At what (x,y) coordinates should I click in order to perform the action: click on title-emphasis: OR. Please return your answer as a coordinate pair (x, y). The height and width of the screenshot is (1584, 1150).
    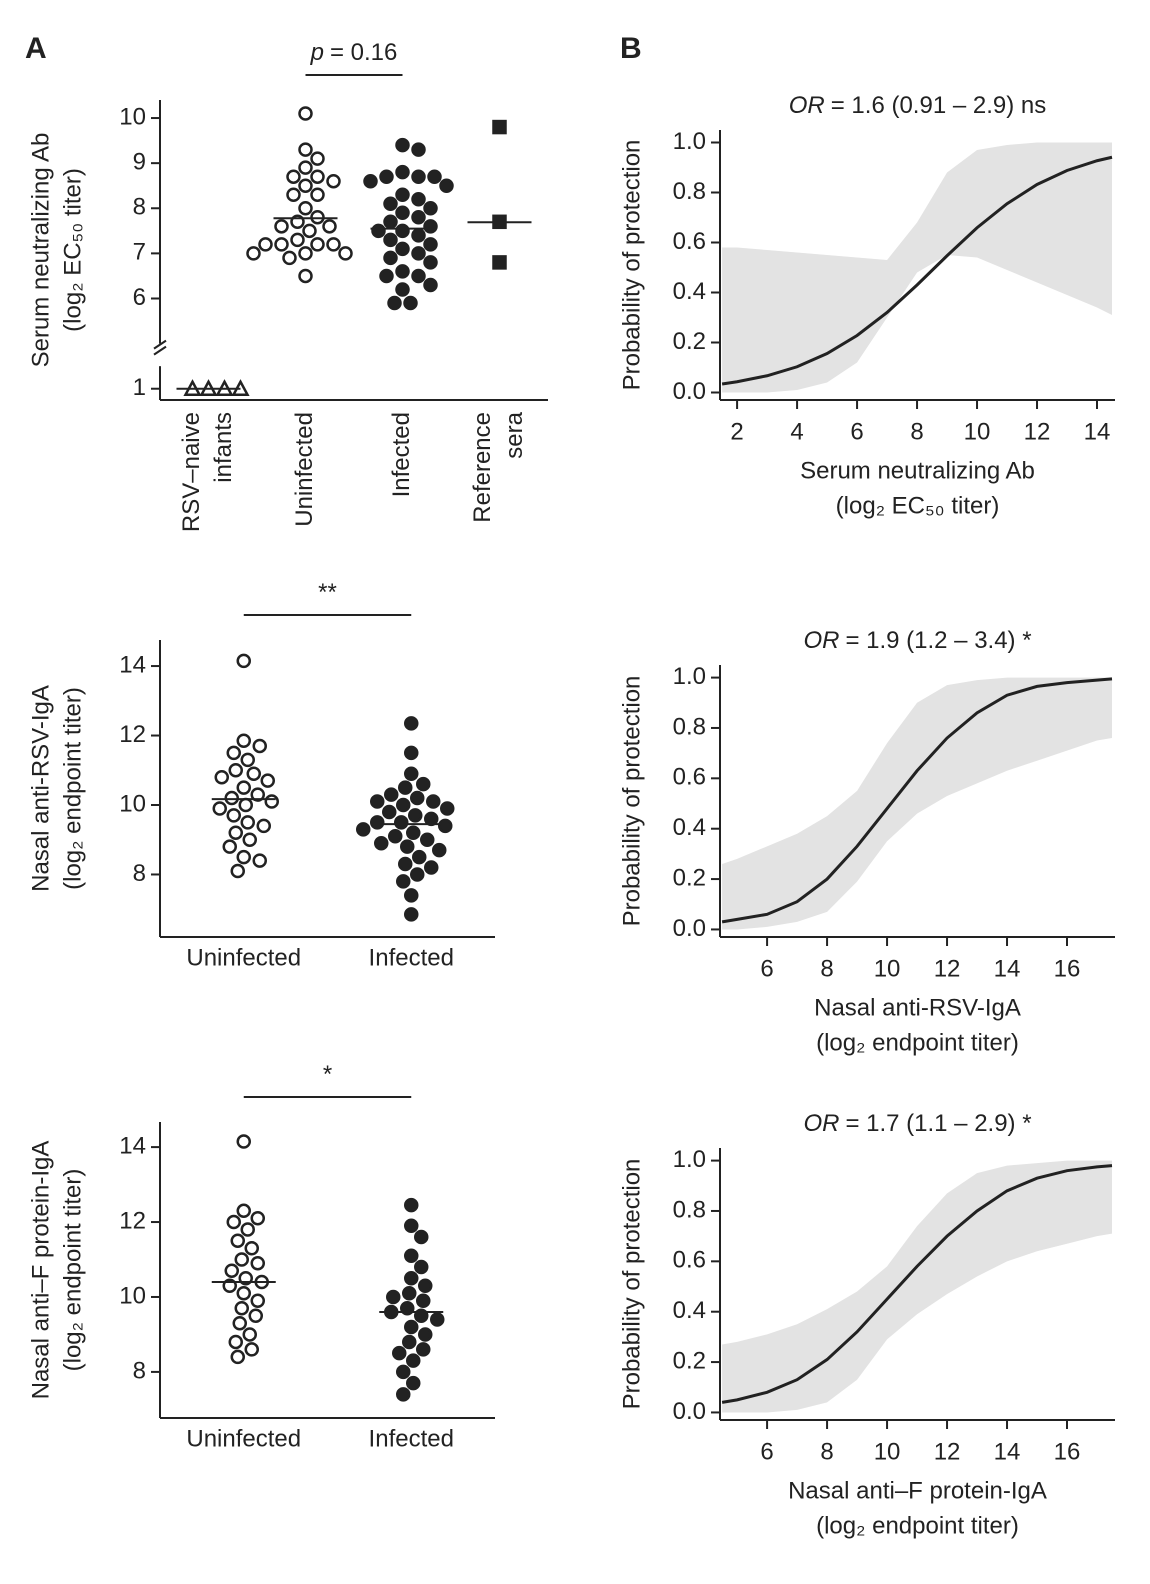
    Looking at the image, I should click on (821, 640).